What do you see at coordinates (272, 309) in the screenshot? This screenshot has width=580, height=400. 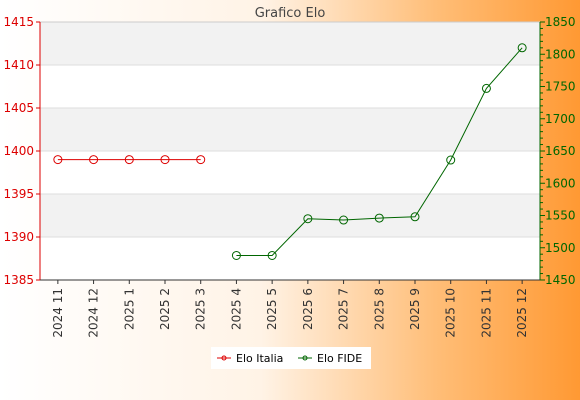 I see `x-tick-label: 2025 5` at bounding box center [272, 309].